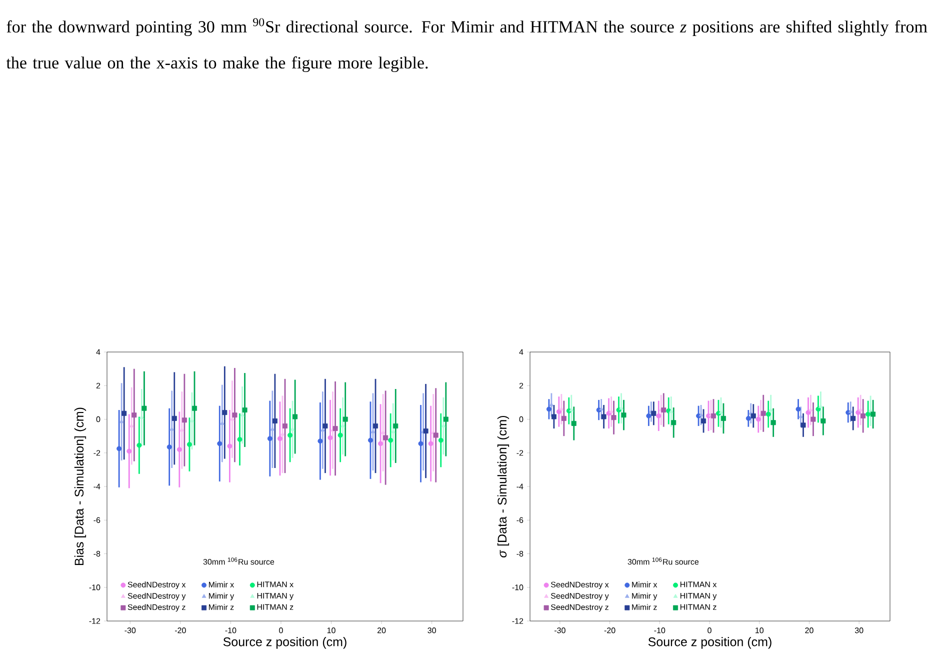 The height and width of the screenshot is (662, 947). What do you see at coordinates (503, 487) in the screenshot?
I see `y-axis-title: σ [Data - Simulation] (cm)` at bounding box center [503, 487].